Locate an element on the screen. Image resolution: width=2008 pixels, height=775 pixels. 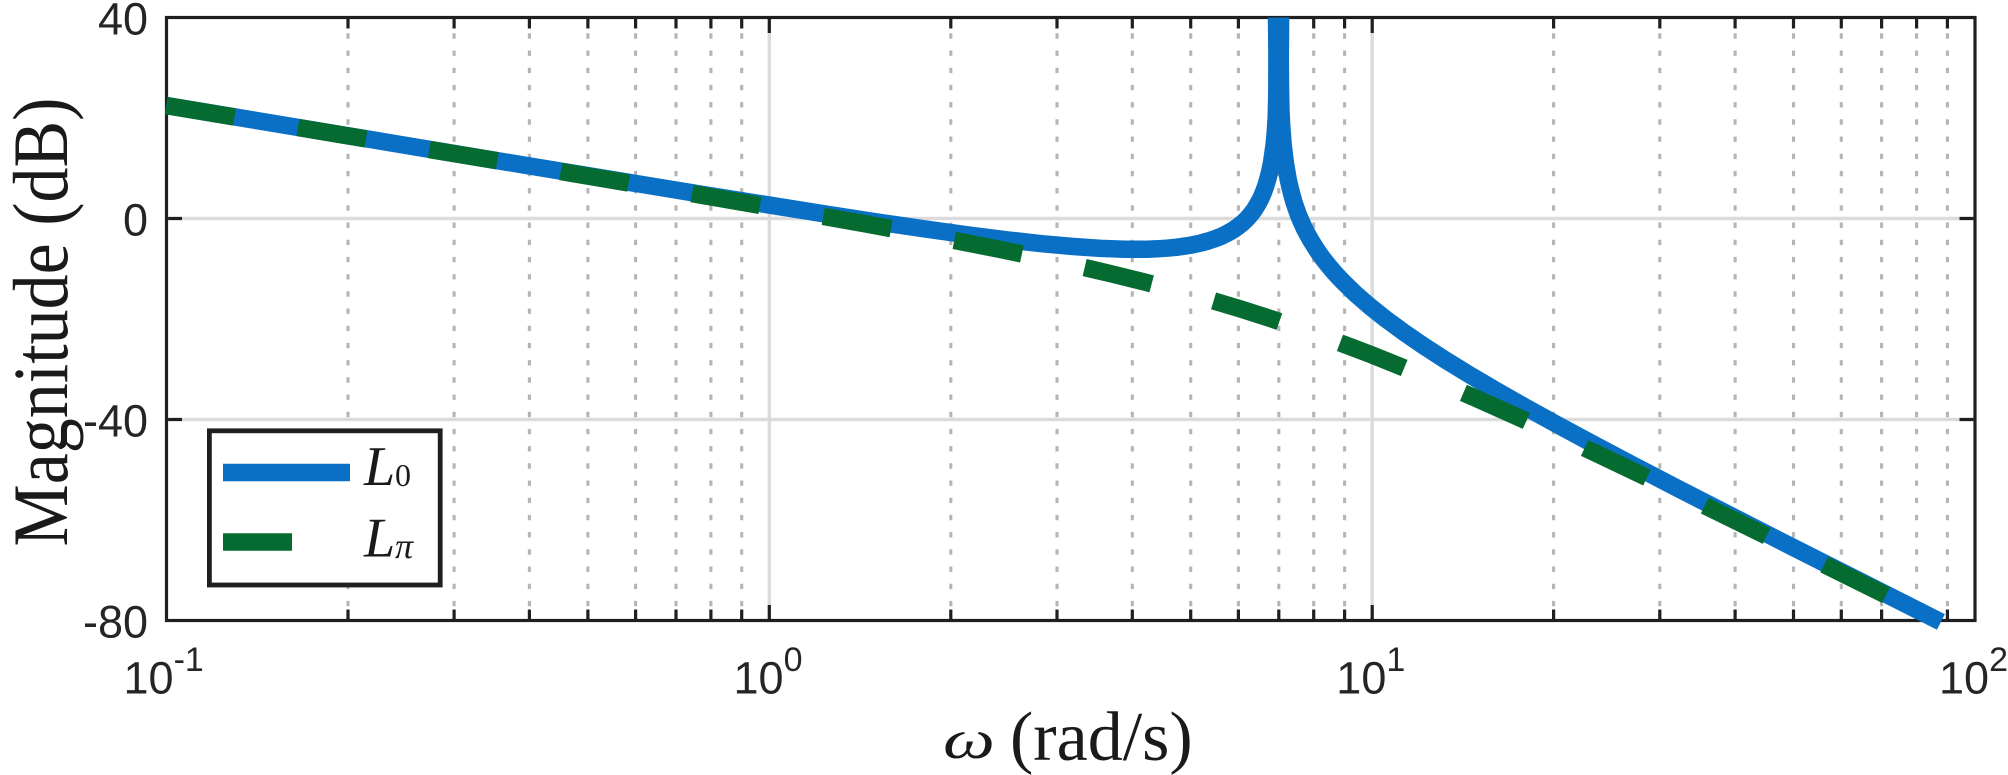
svg-text: π is located at coordinates (404, 546).